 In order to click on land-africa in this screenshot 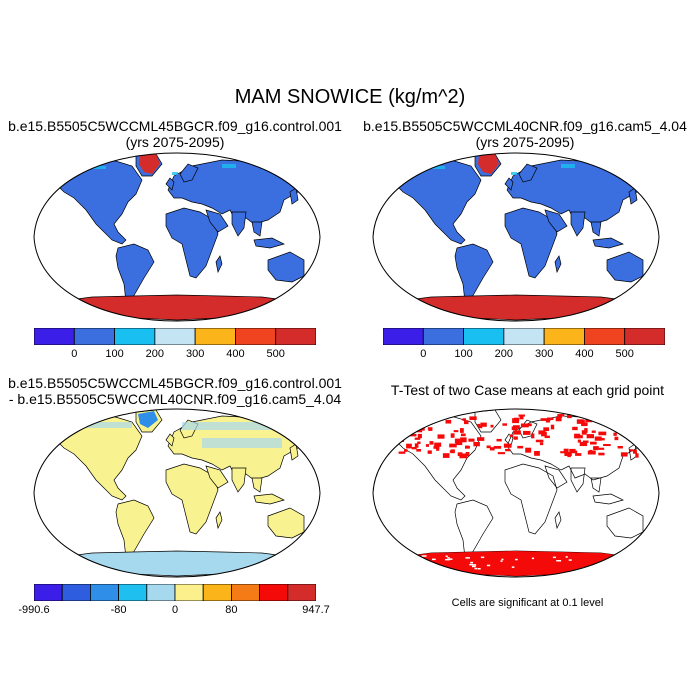, I will do `click(192, 243)`.